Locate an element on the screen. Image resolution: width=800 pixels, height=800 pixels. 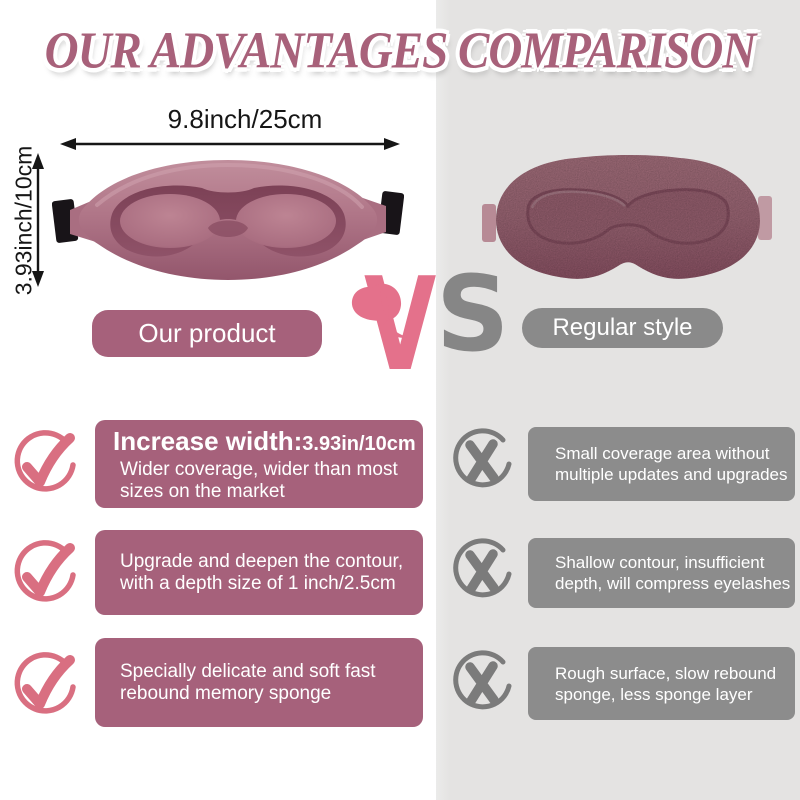
vs-s-letter: S is located at coordinates (473, 314).